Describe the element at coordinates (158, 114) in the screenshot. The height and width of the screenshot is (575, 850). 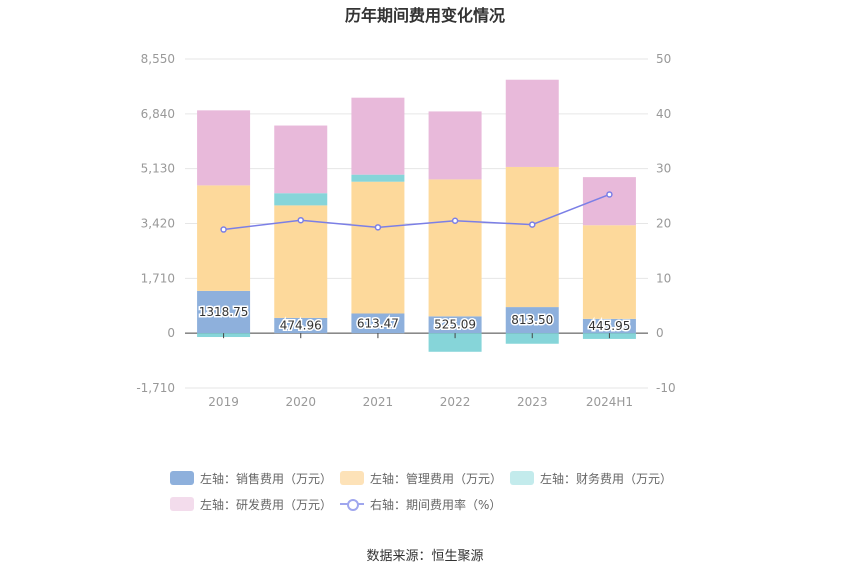
I see `y-left-tick-label: 6,840` at that location.